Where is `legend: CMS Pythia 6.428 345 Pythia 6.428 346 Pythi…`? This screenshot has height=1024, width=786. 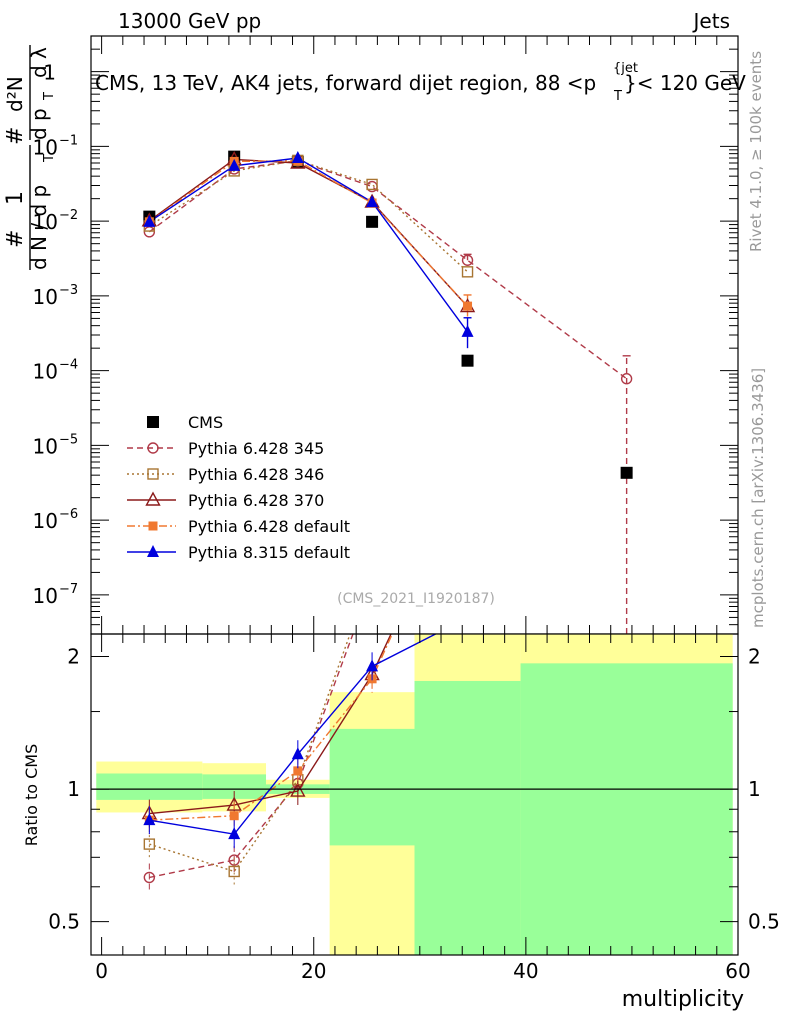 legend: CMS Pythia 6.428 345 Pythia 6.428 346 Pythi… is located at coordinates (238, 487).